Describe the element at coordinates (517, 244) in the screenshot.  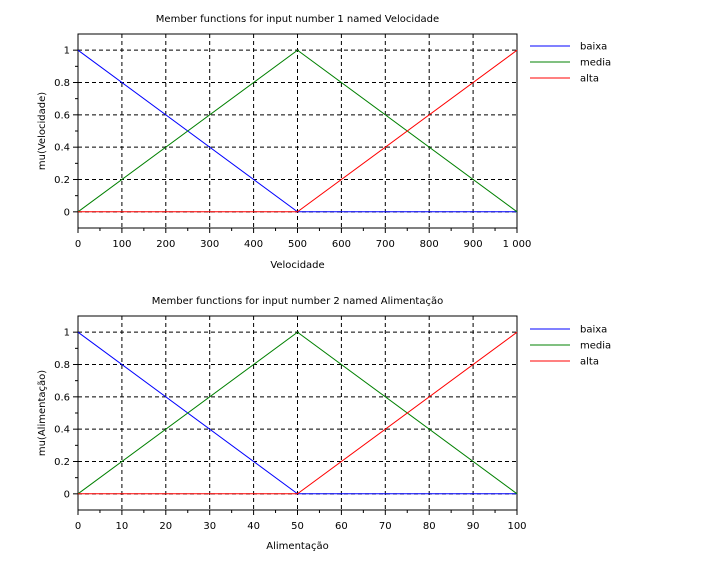
I see `x-tick-label: 1 000` at that location.